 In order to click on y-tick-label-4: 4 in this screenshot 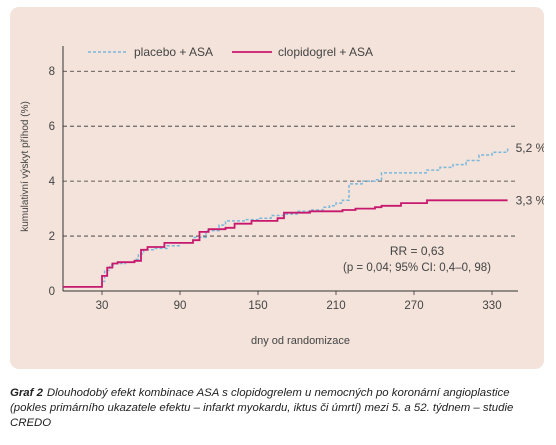, I will do `click(52, 182)`.